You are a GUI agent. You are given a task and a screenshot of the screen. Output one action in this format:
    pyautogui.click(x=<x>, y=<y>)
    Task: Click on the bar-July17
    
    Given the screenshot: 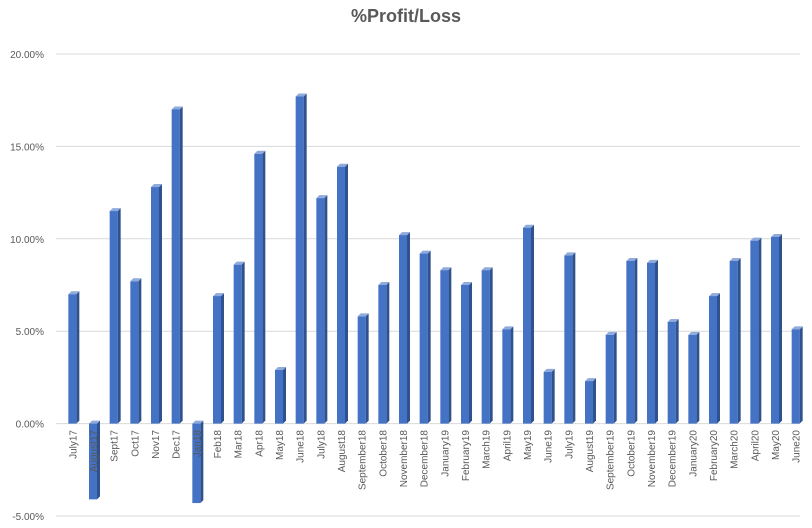 What is the action you would take?
    pyautogui.click(x=74, y=357)
    